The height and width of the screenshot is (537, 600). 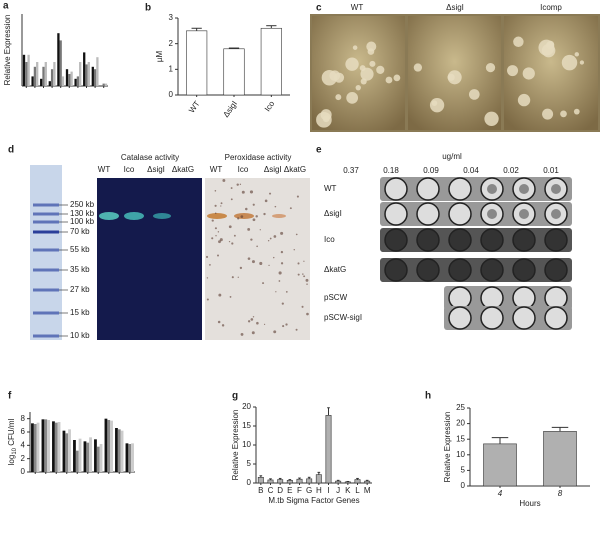 What do you see at coordinates (280, 490) in the screenshot?
I see `x-tick-label: D` at bounding box center [280, 490].